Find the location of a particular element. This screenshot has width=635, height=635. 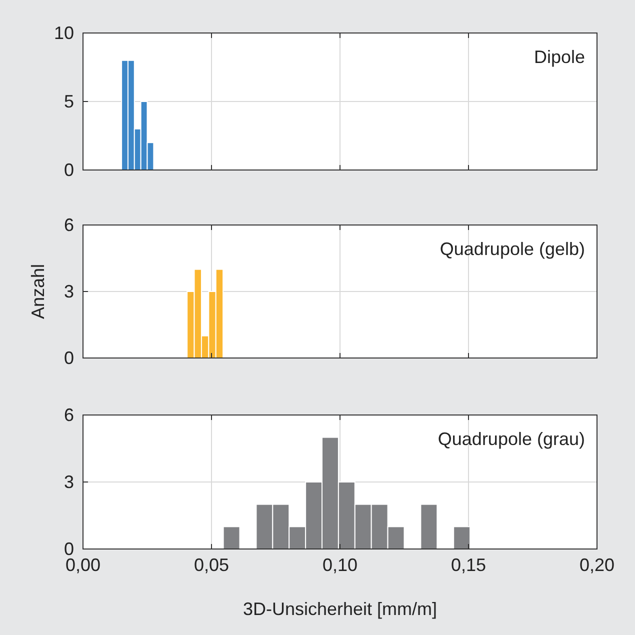

y-axis-title: Anzahl is located at coordinates (38, 292).